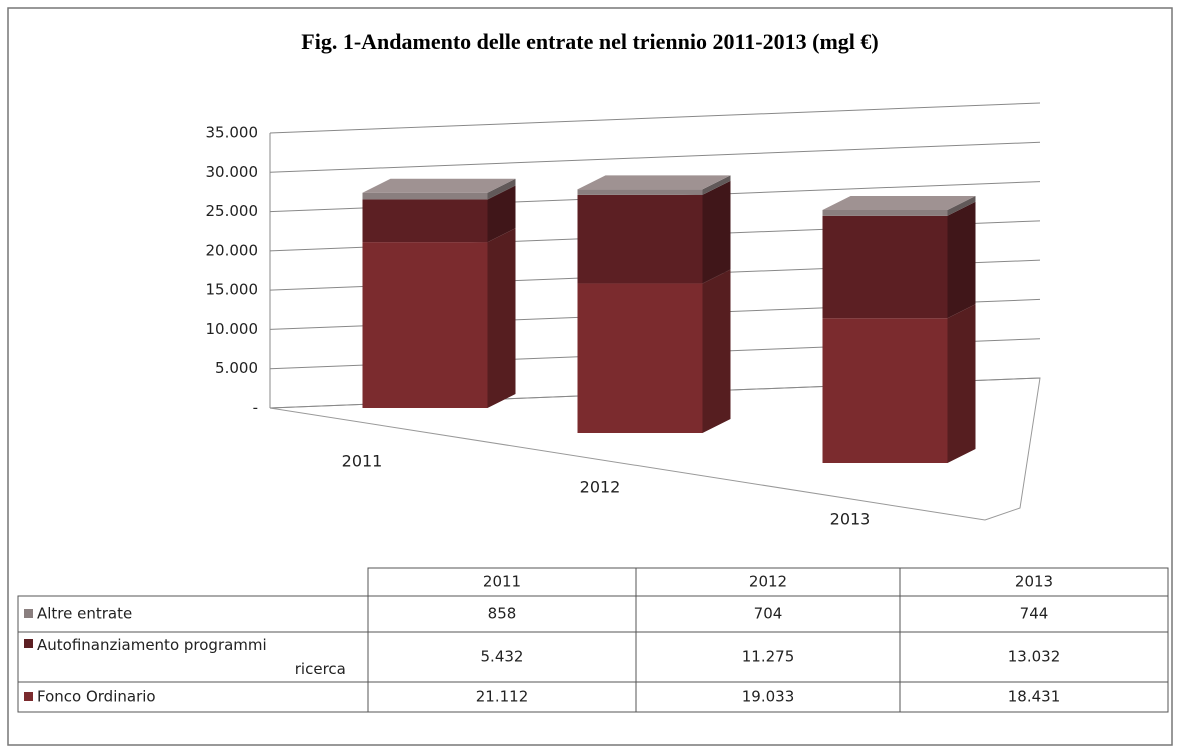 This screenshot has width=1180, height=753. Describe the element at coordinates (1034, 582) in the screenshot. I see `table-header: 2013` at that location.